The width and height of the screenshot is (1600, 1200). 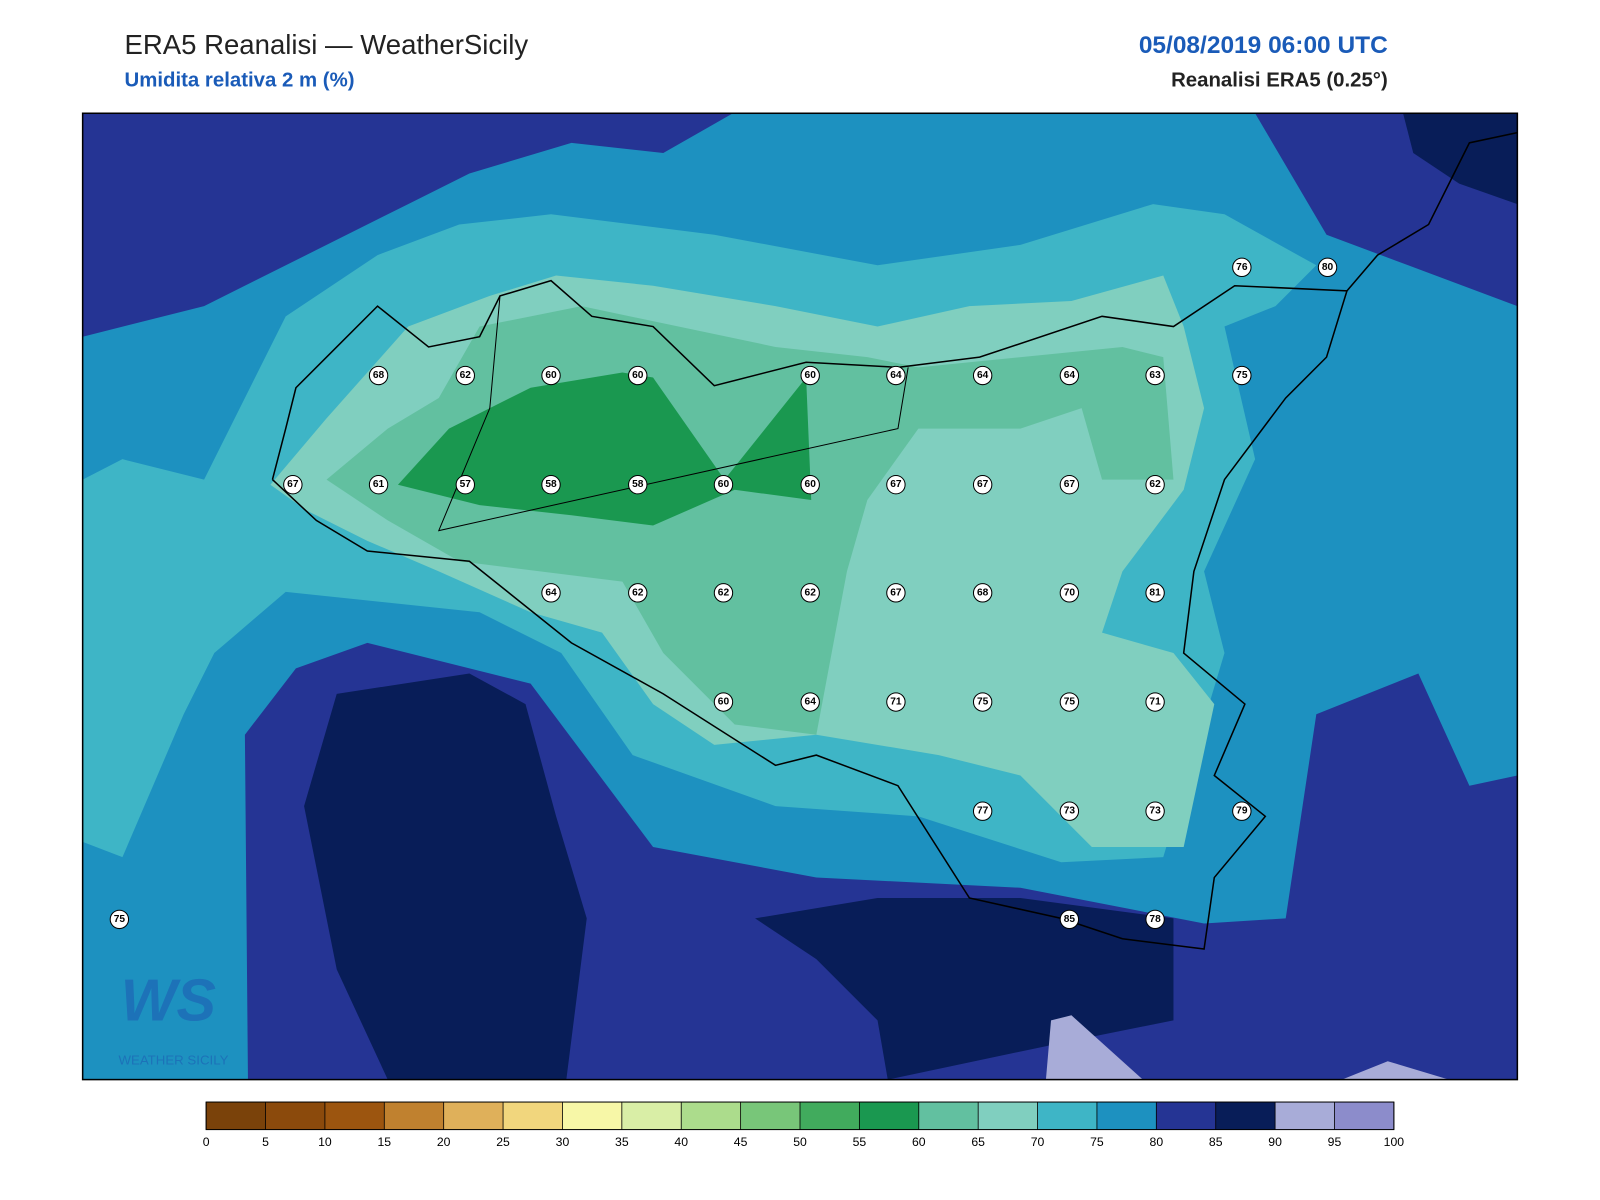 I want to click on station-value: 80, so click(x=1328, y=267).